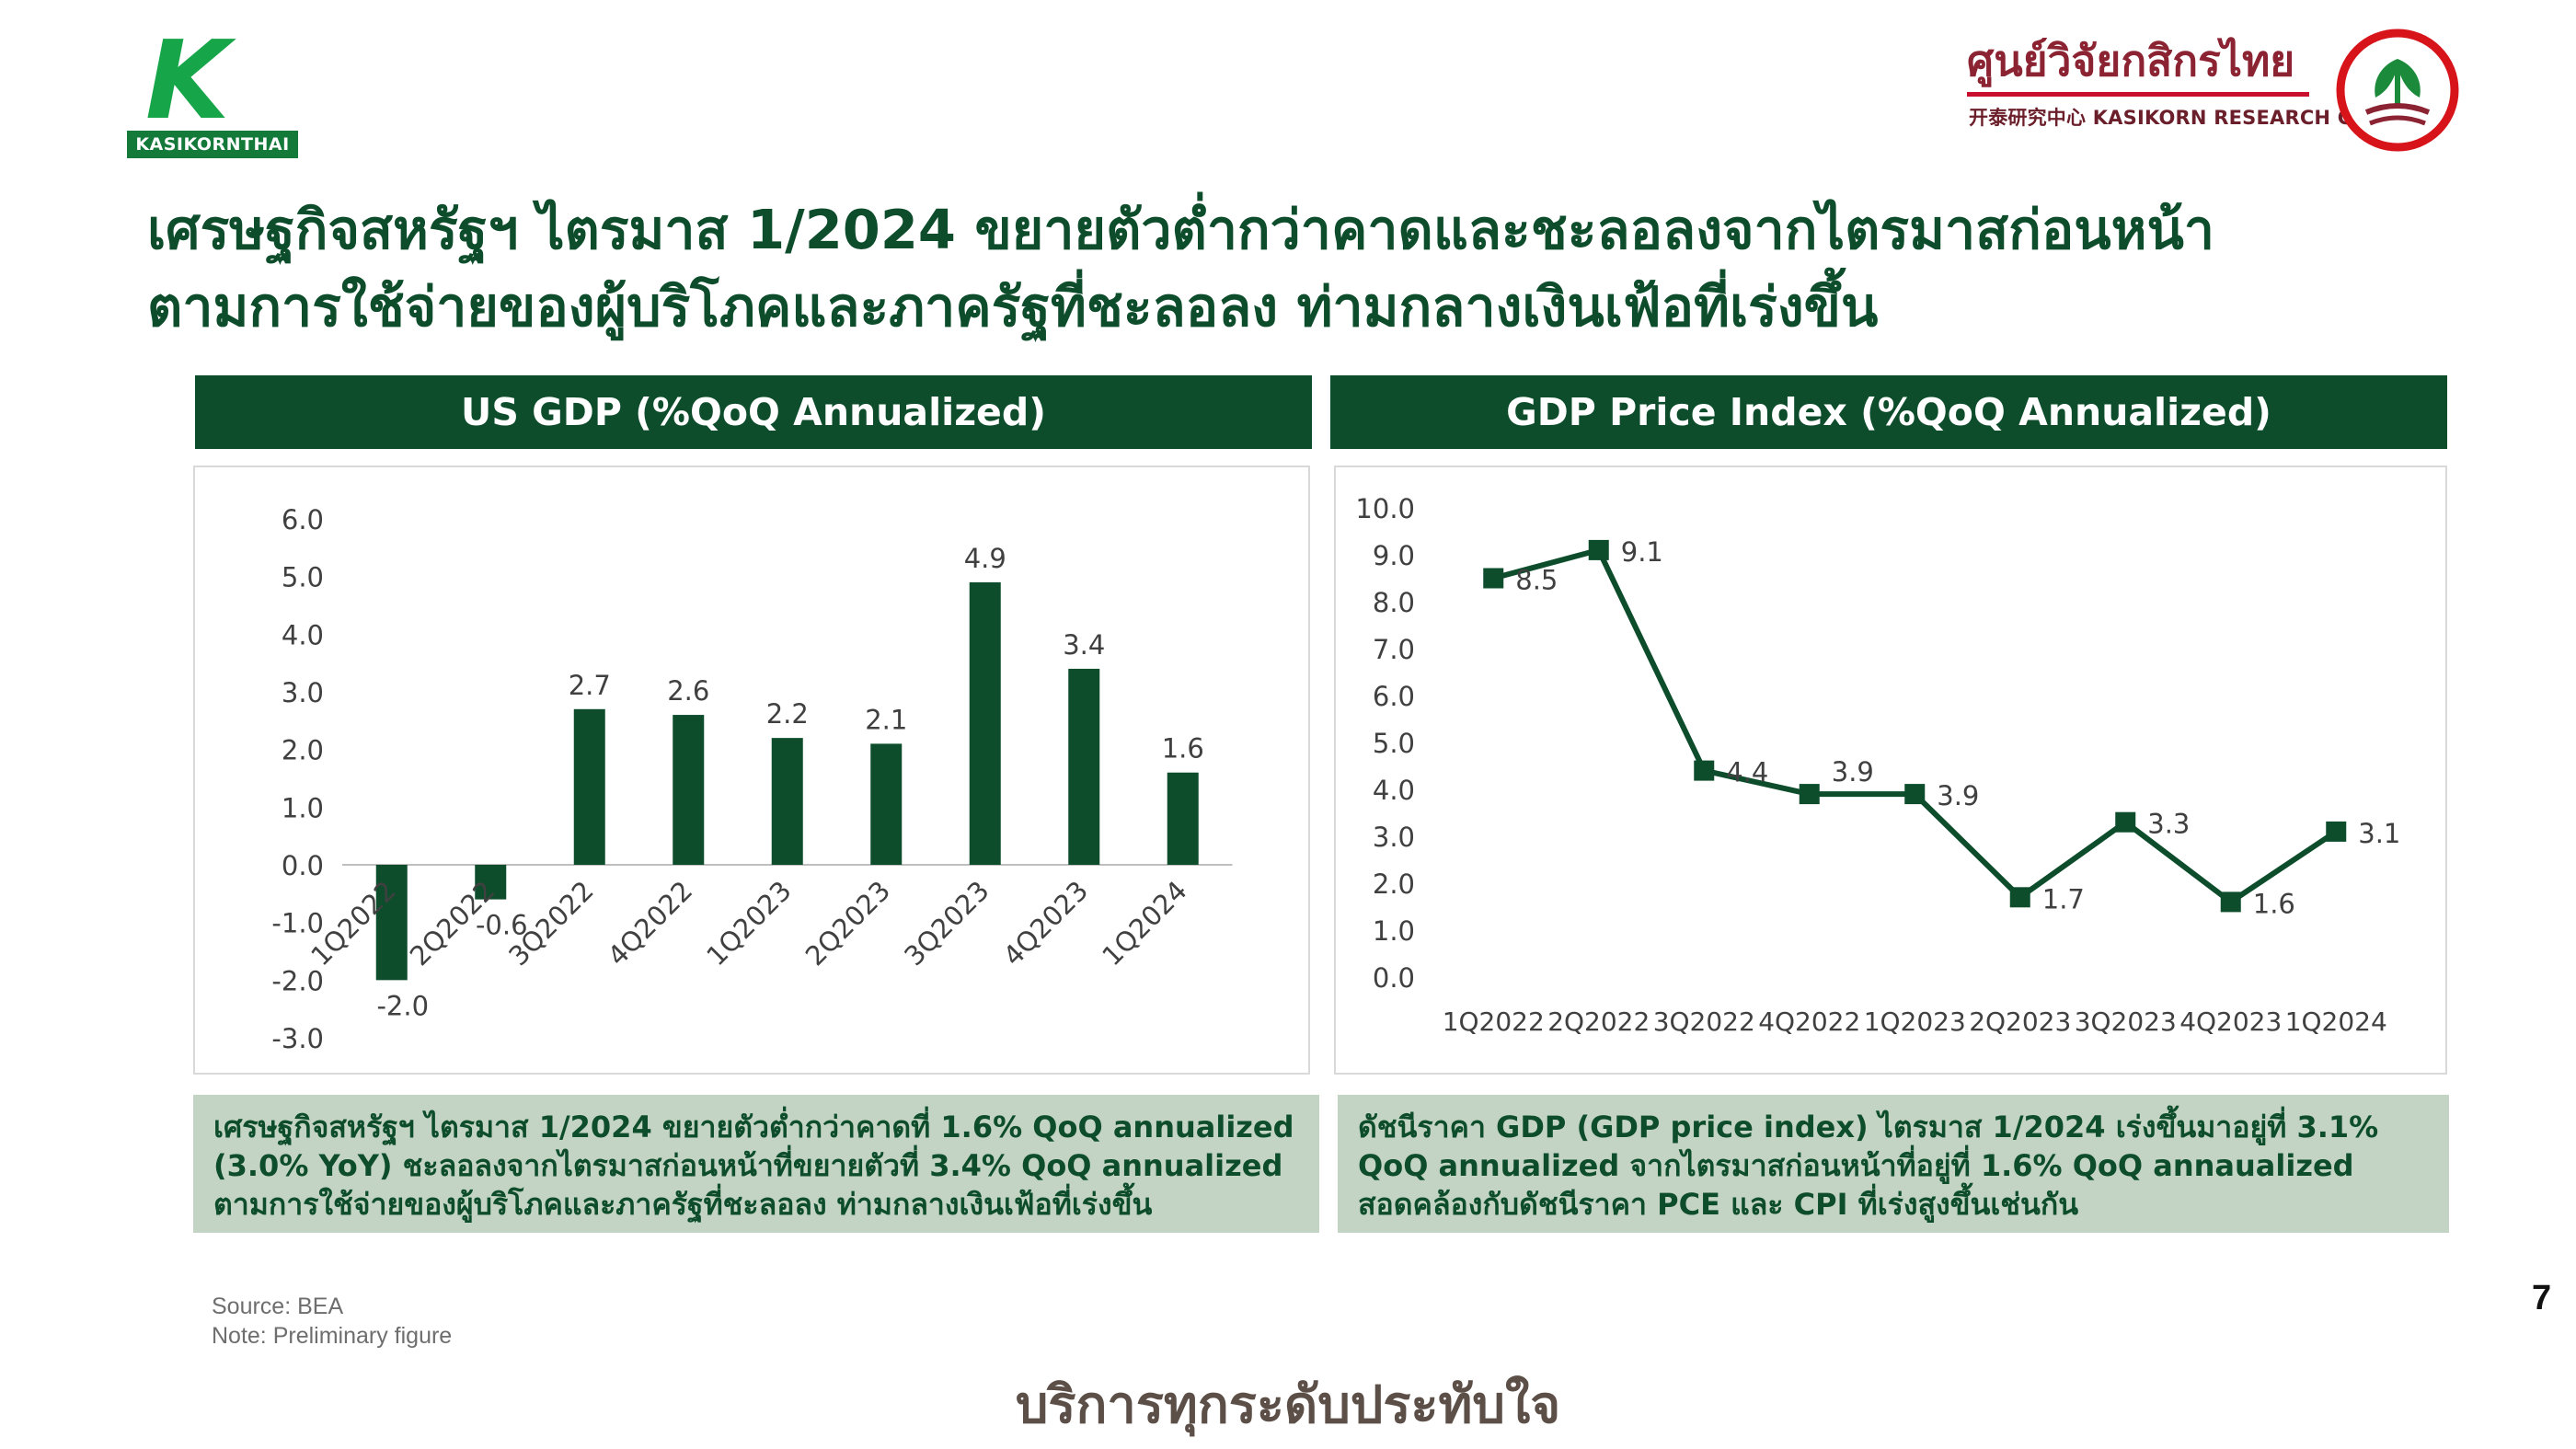 The width and height of the screenshot is (2576, 1449). I want to click on note-text: Note: Preliminary figure, so click(332, 1336).